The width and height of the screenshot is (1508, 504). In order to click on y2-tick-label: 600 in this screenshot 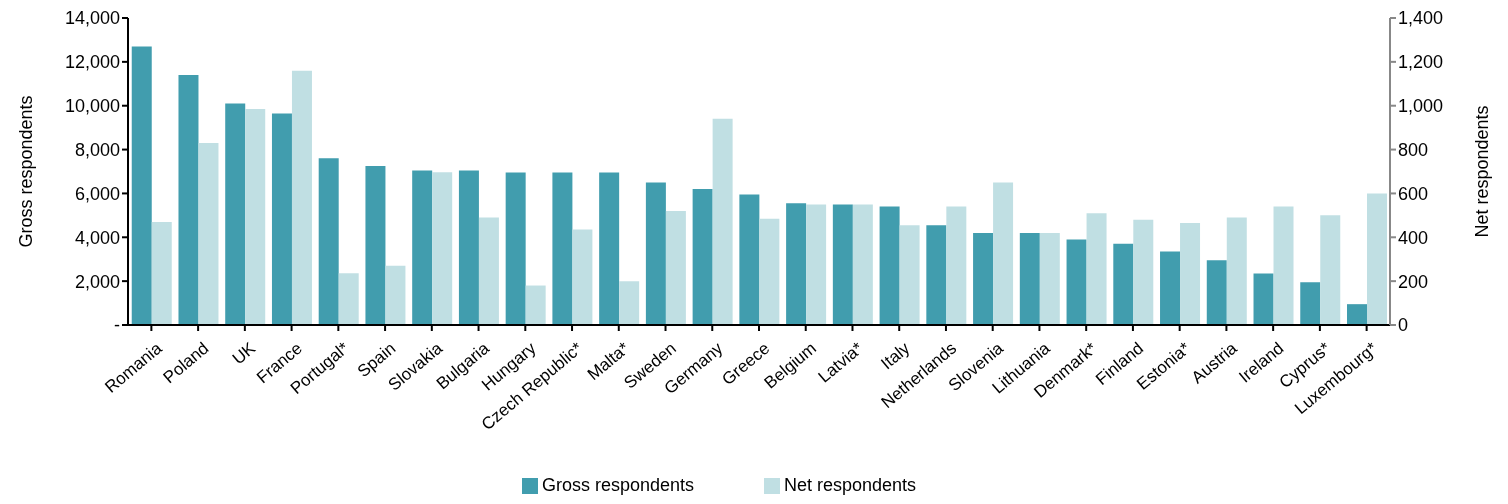, I will do `click(1413, 193)`.